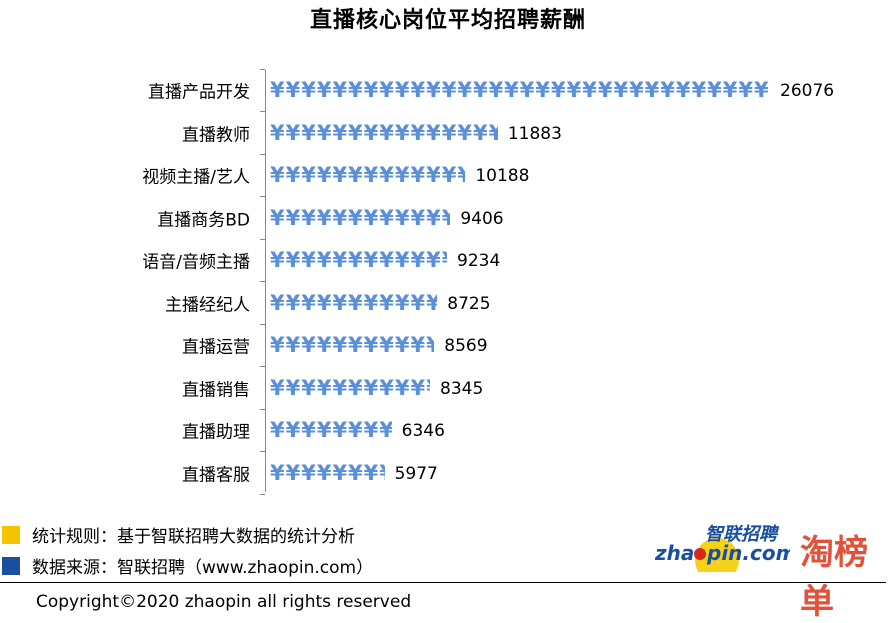 The width and height of the screenshot is (896, 623). I want to click on legend-source: 数据来源：智联招聘（www.zhaopin.com）, so click(187, 565).